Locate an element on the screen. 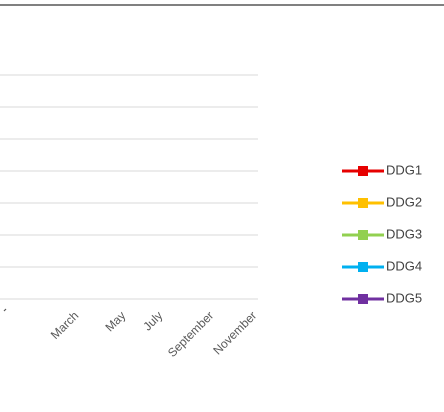 The width and height of the screenshot is (444, 412). x-tick-label: September is located at coordinates (190, 333).